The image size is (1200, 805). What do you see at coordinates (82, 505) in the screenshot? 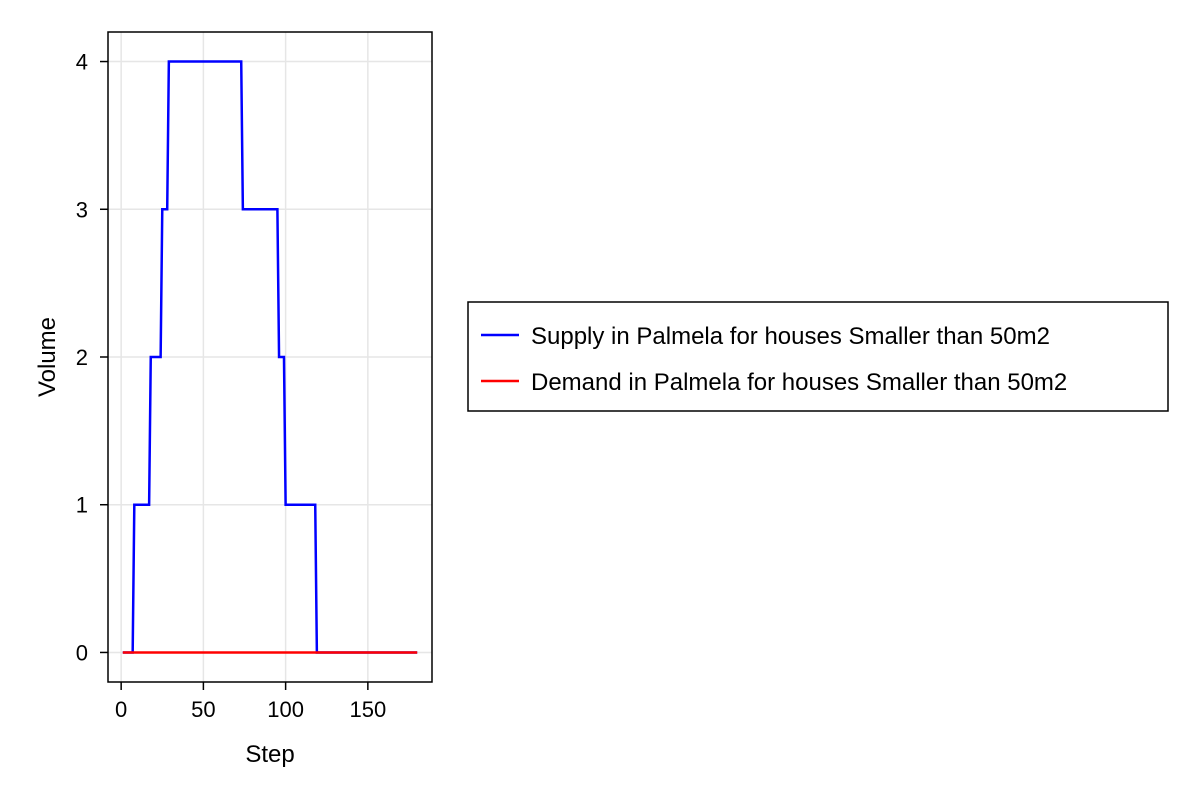
I see `y-tick-label: 1` at bounding box center [82, 505].